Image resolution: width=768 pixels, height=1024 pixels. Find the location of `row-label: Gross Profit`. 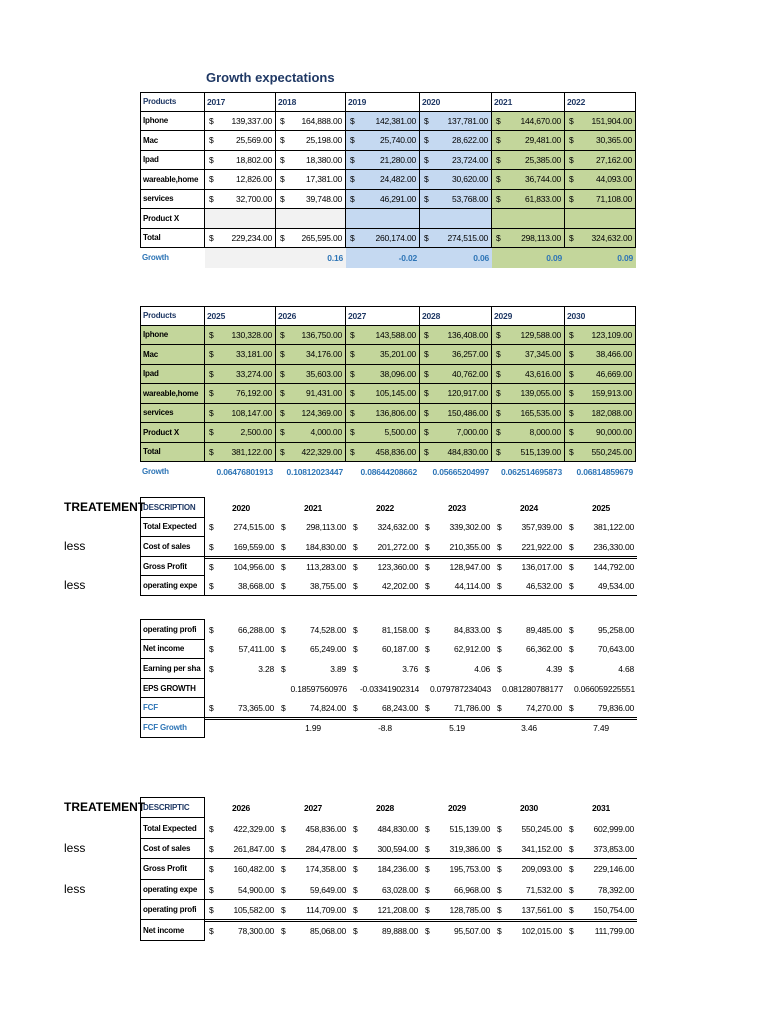

row-label: Gross Profit is located at coordinates (165, 869).